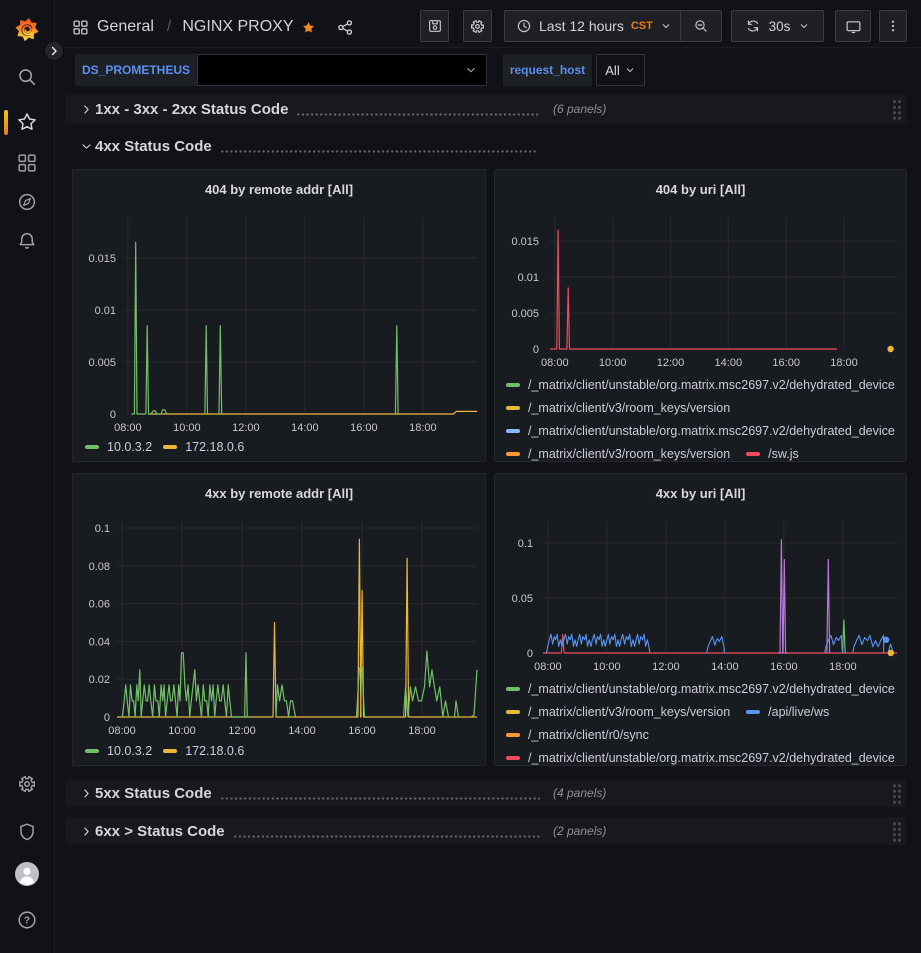  I want to click on svg-text: 0.06, so click(99, 605).